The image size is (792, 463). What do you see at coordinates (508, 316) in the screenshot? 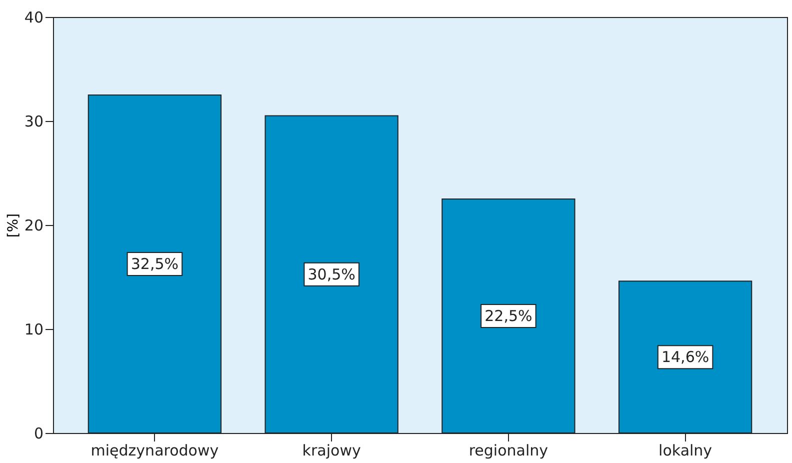
I see `data-label: 22,5%` at bounding box center [508, 316].